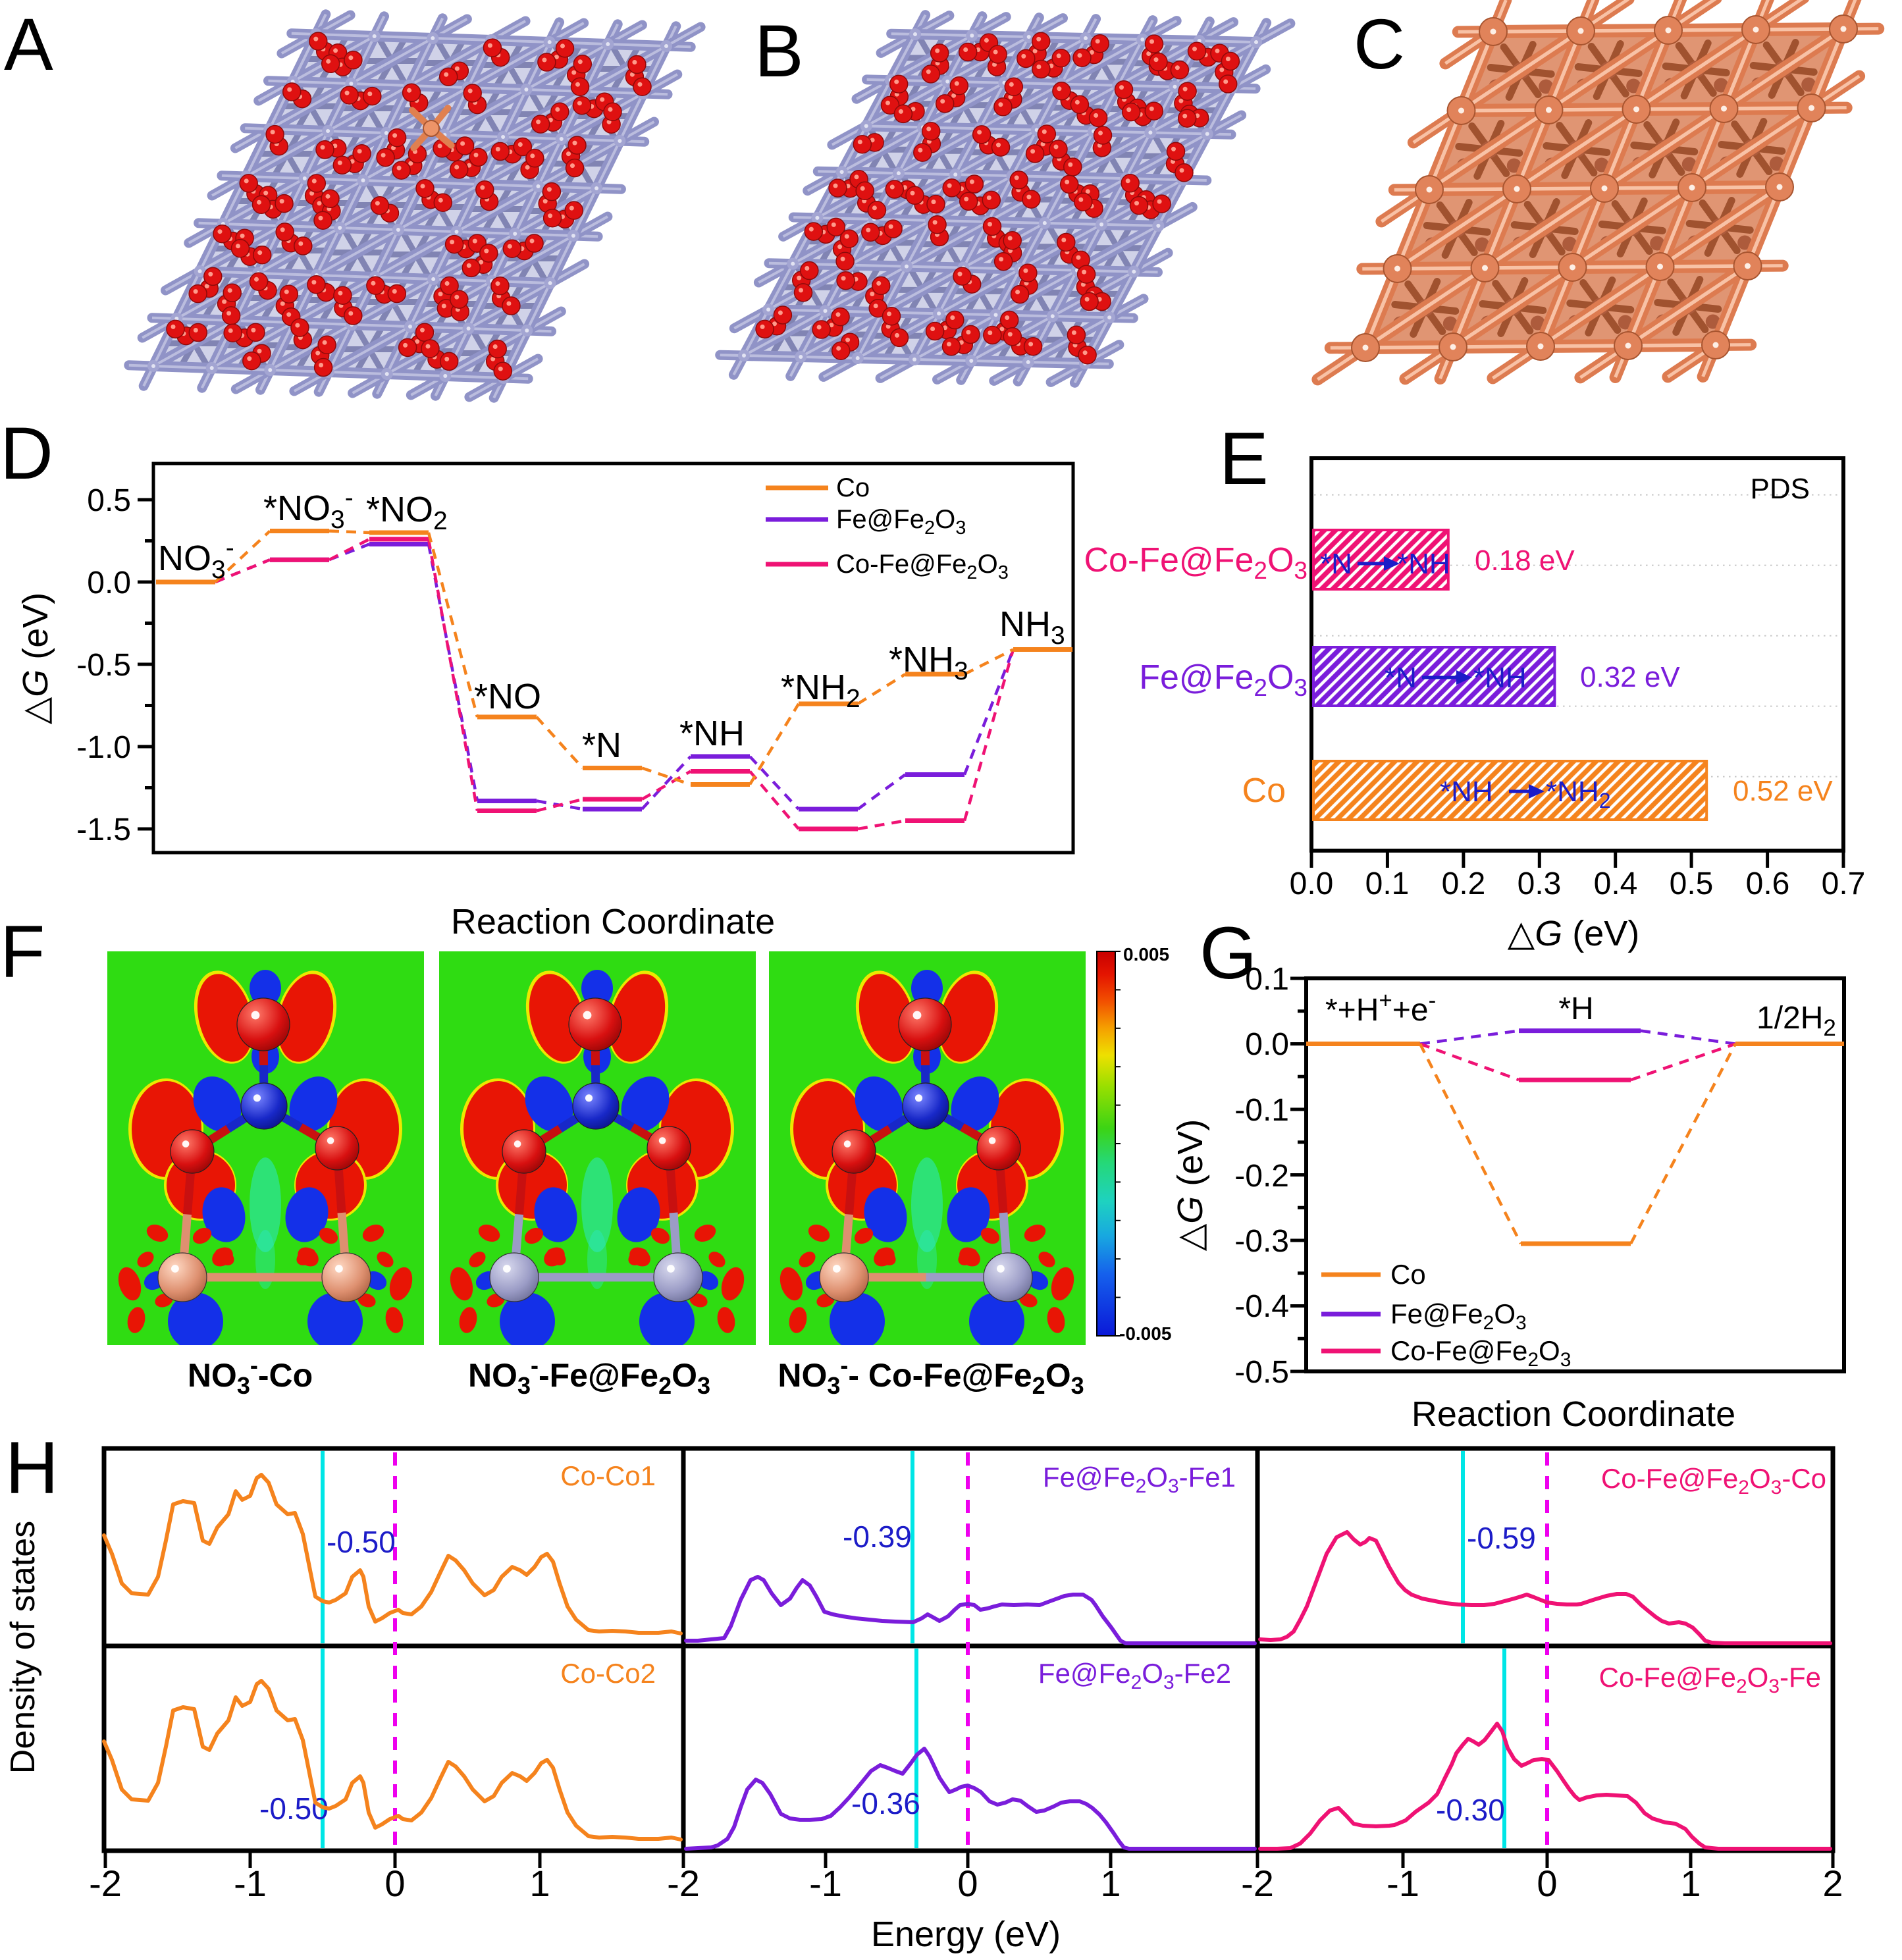  Describe the element at coordinates (1781, 489) in the screenshot. I see `svg-text: PDS` at that location.